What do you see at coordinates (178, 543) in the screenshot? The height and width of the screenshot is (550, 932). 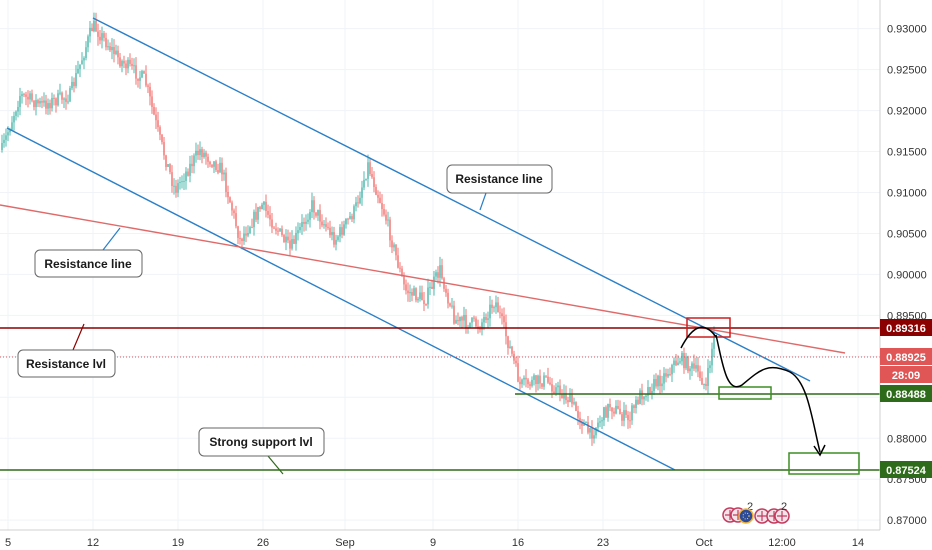 I see `x-tick-label: 19` at bounding box center [178, 543].